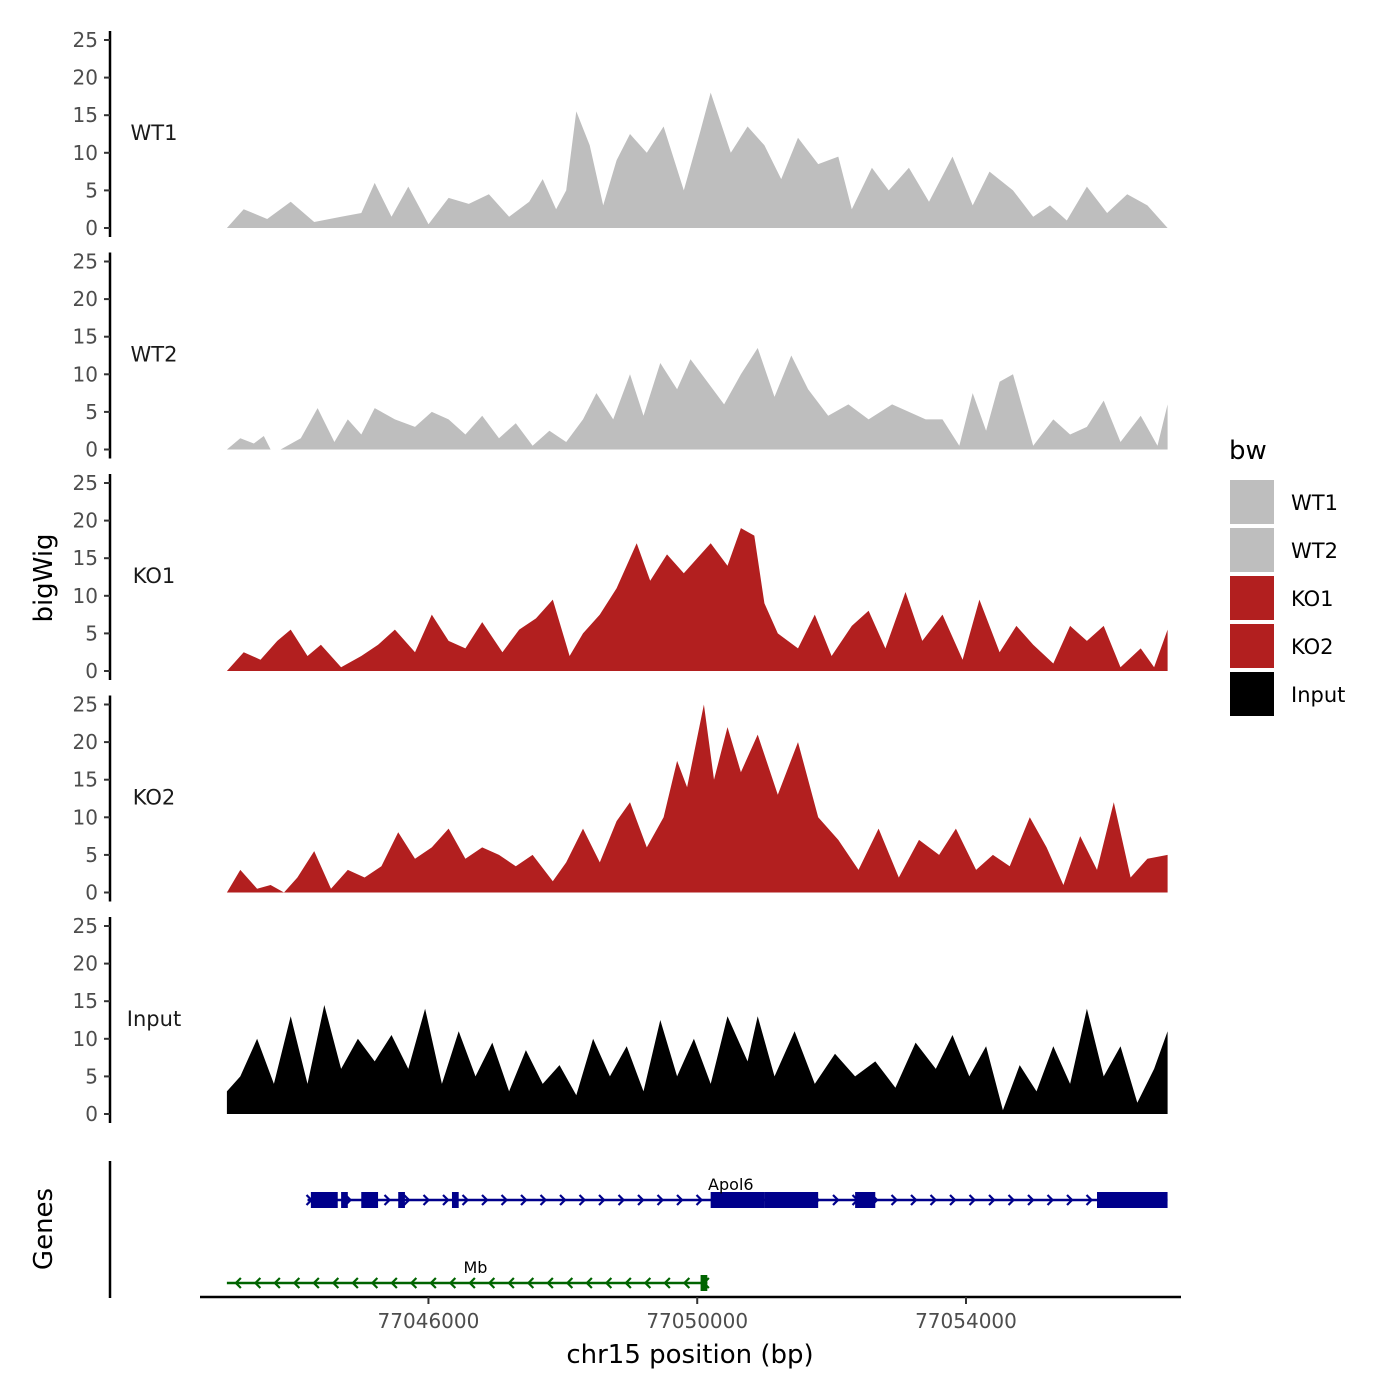 This screenshot has height=1400, width=1400. Describe the element at coordinates (966, 1321) in the screenshot. I see `x-tick-label: 77054000` at that location.